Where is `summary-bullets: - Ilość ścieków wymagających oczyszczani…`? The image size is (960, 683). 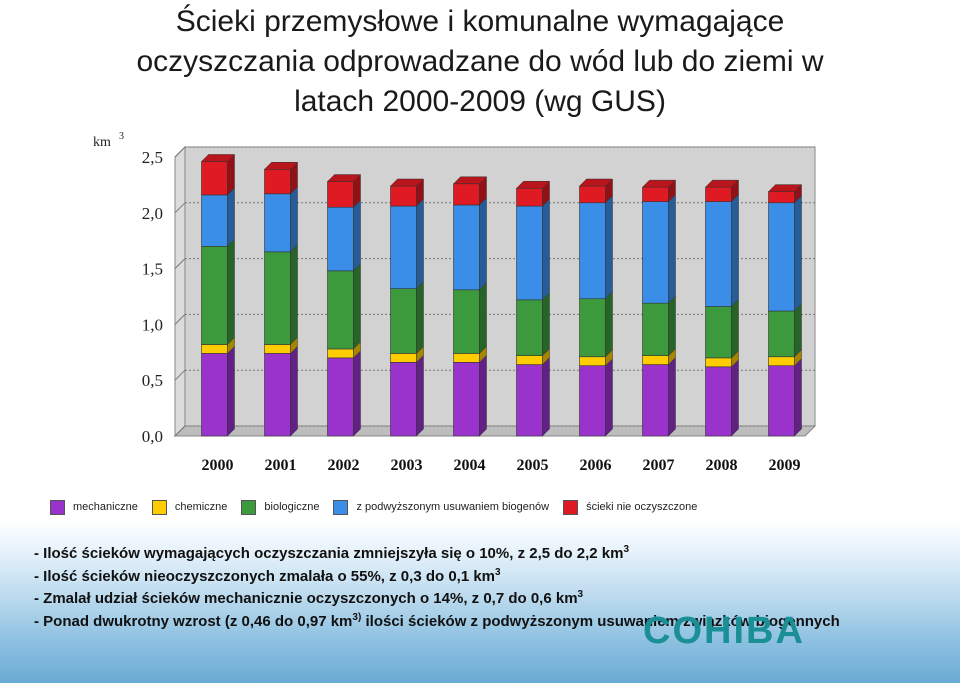 summary-bullets: - Ilość ścieków wymagających oczyszczani… is located at coordinates (494, 586).